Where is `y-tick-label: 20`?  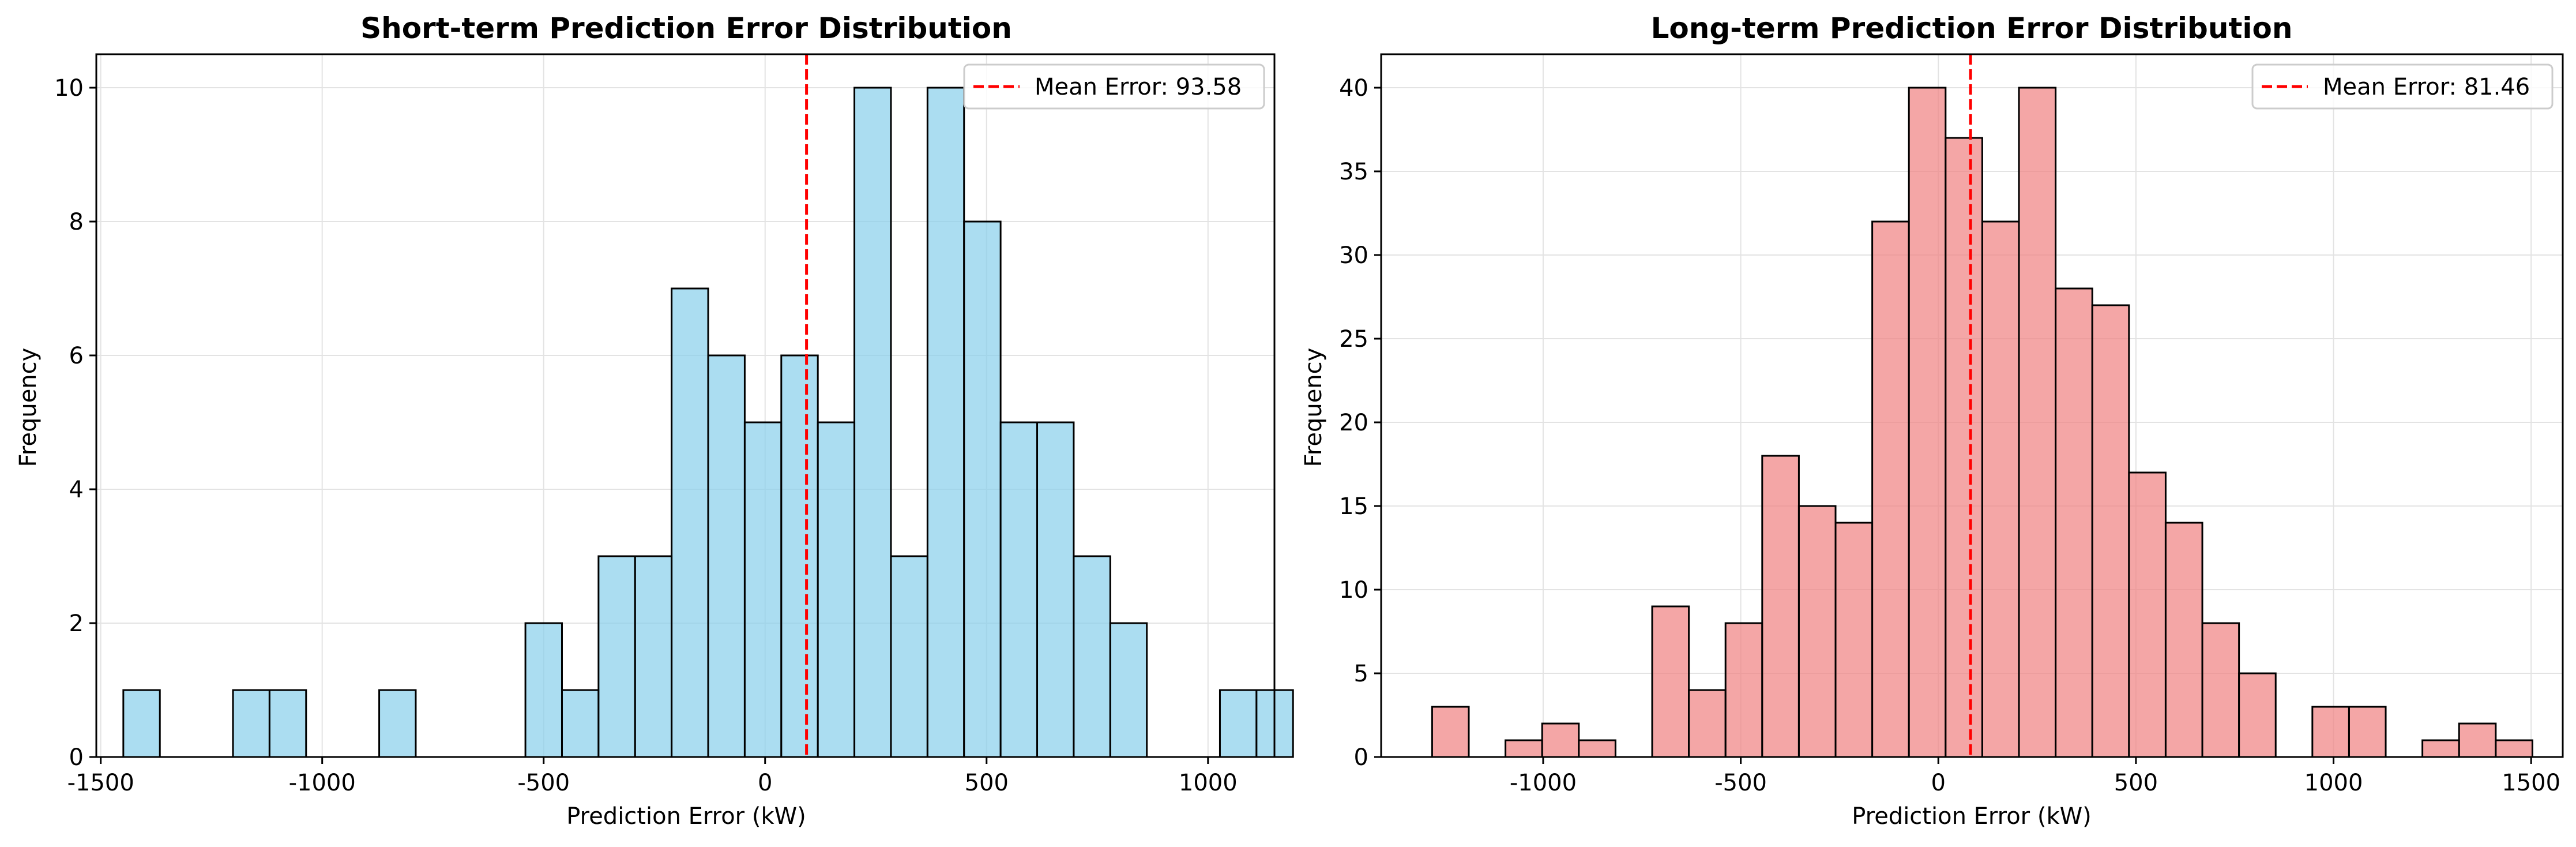 y-tick-label: 20 is located at coordinates (1353, 423).